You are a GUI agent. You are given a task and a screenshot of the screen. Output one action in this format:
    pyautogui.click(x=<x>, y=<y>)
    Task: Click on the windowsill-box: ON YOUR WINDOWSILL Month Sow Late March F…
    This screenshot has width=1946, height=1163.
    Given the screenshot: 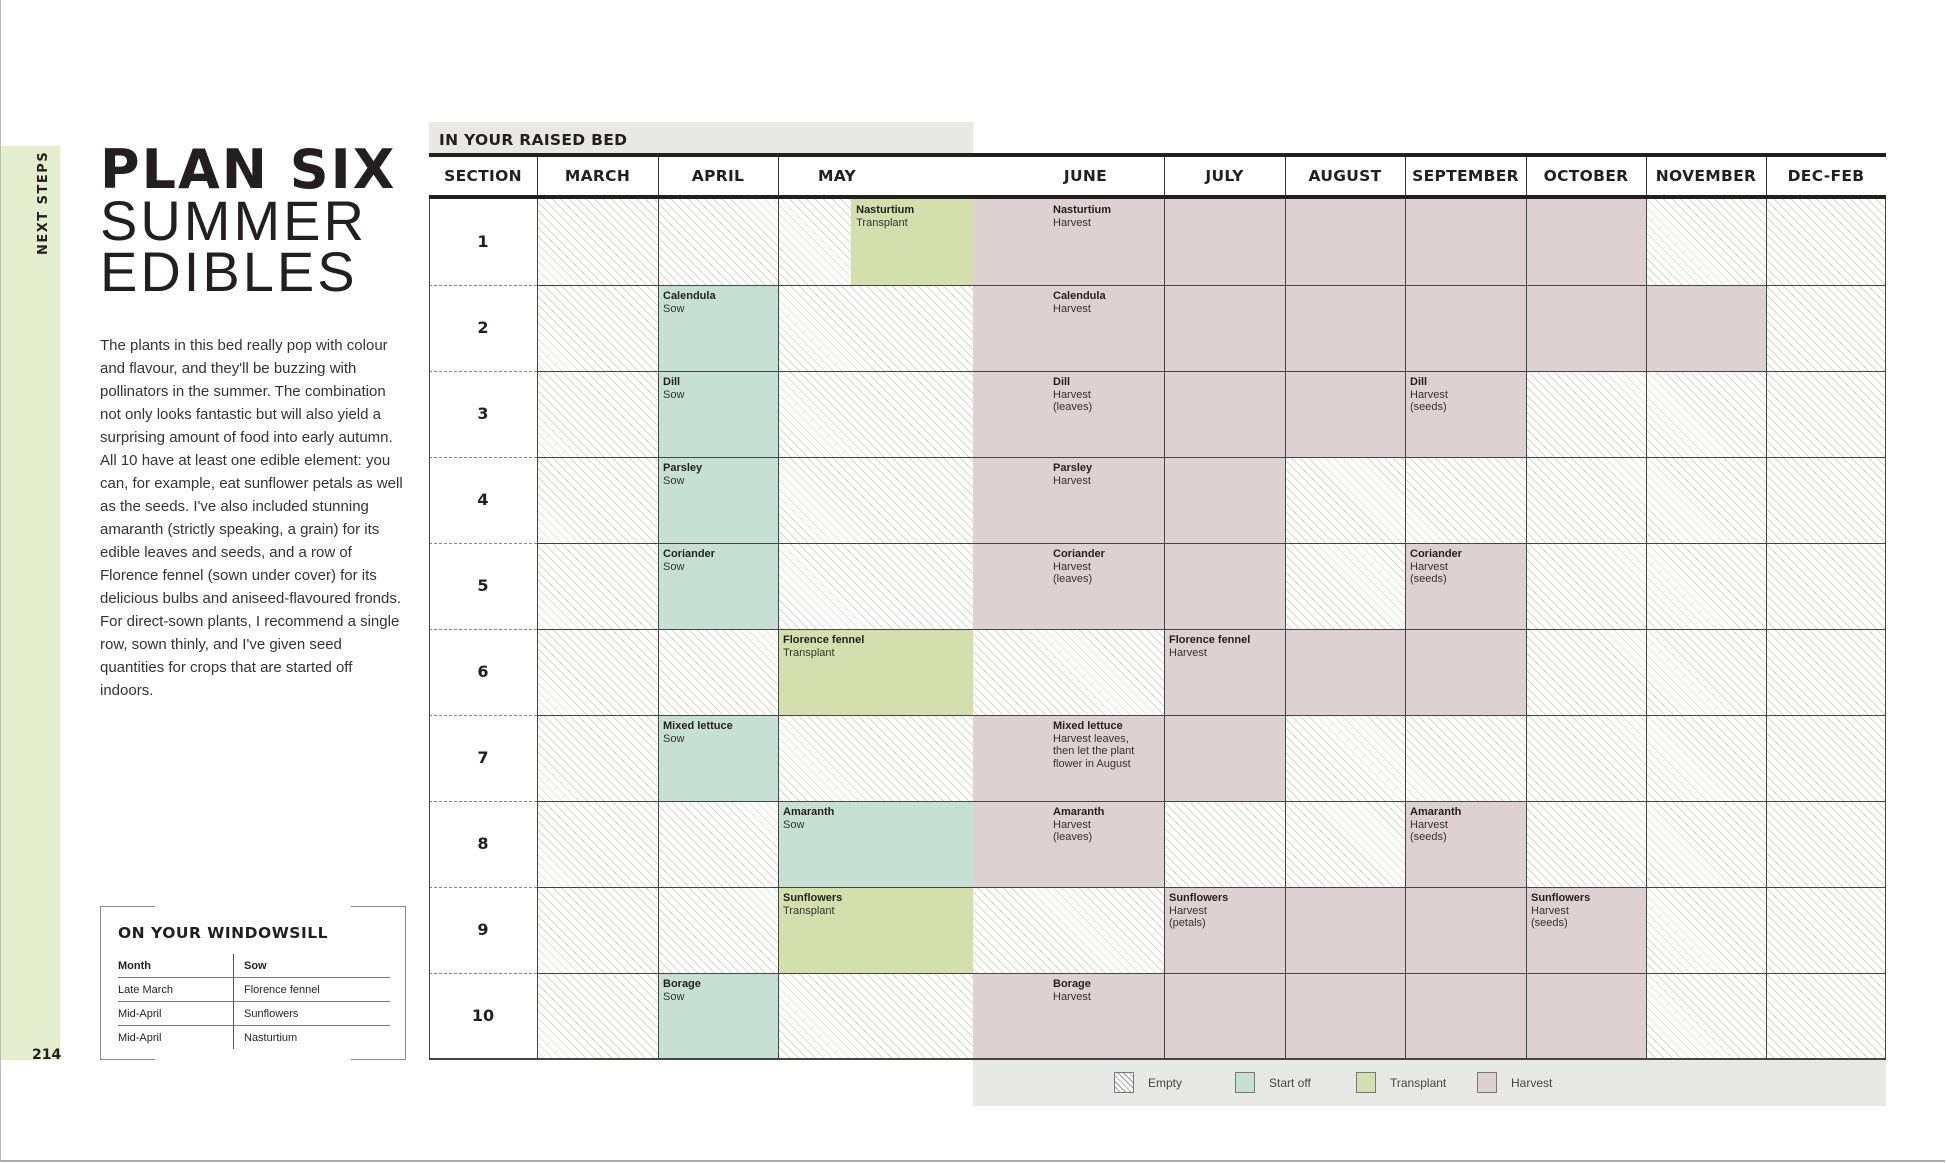 What is the action you would take?
    pyautogui.click(x=253, y=983)
    